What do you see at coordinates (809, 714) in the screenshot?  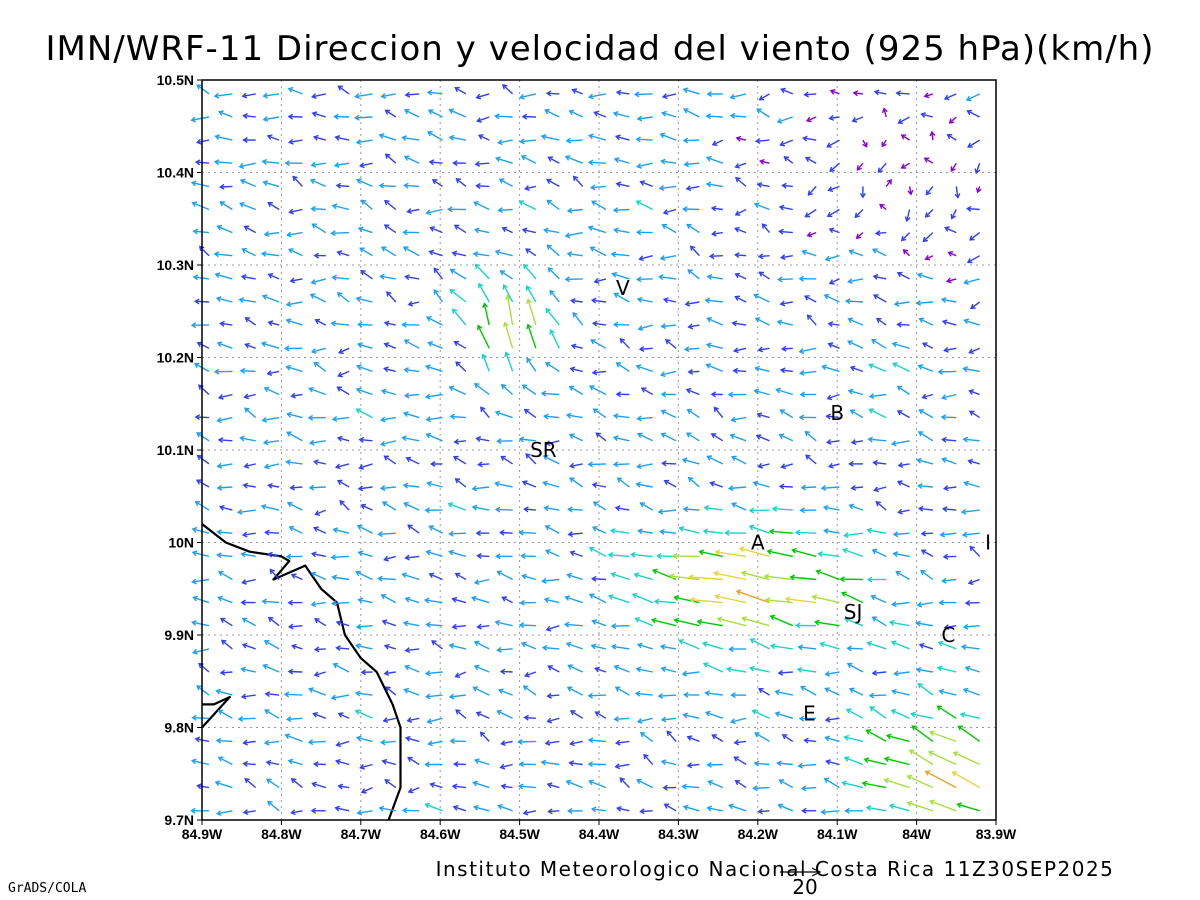 I see `place-label-e: E` at bounding box center [809, 714].